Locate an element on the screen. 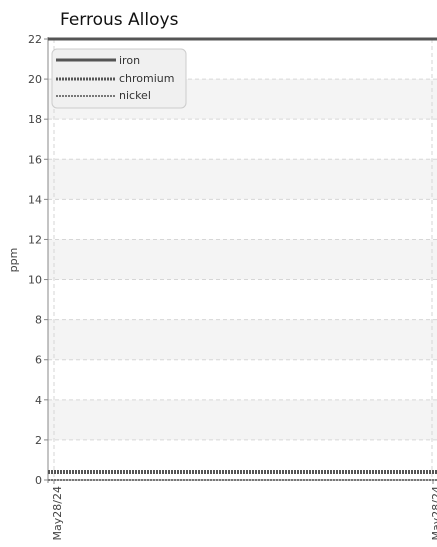 This screenshot has width=437, height=547. y-tick-label: 22 is located at coordinates (35, 39).